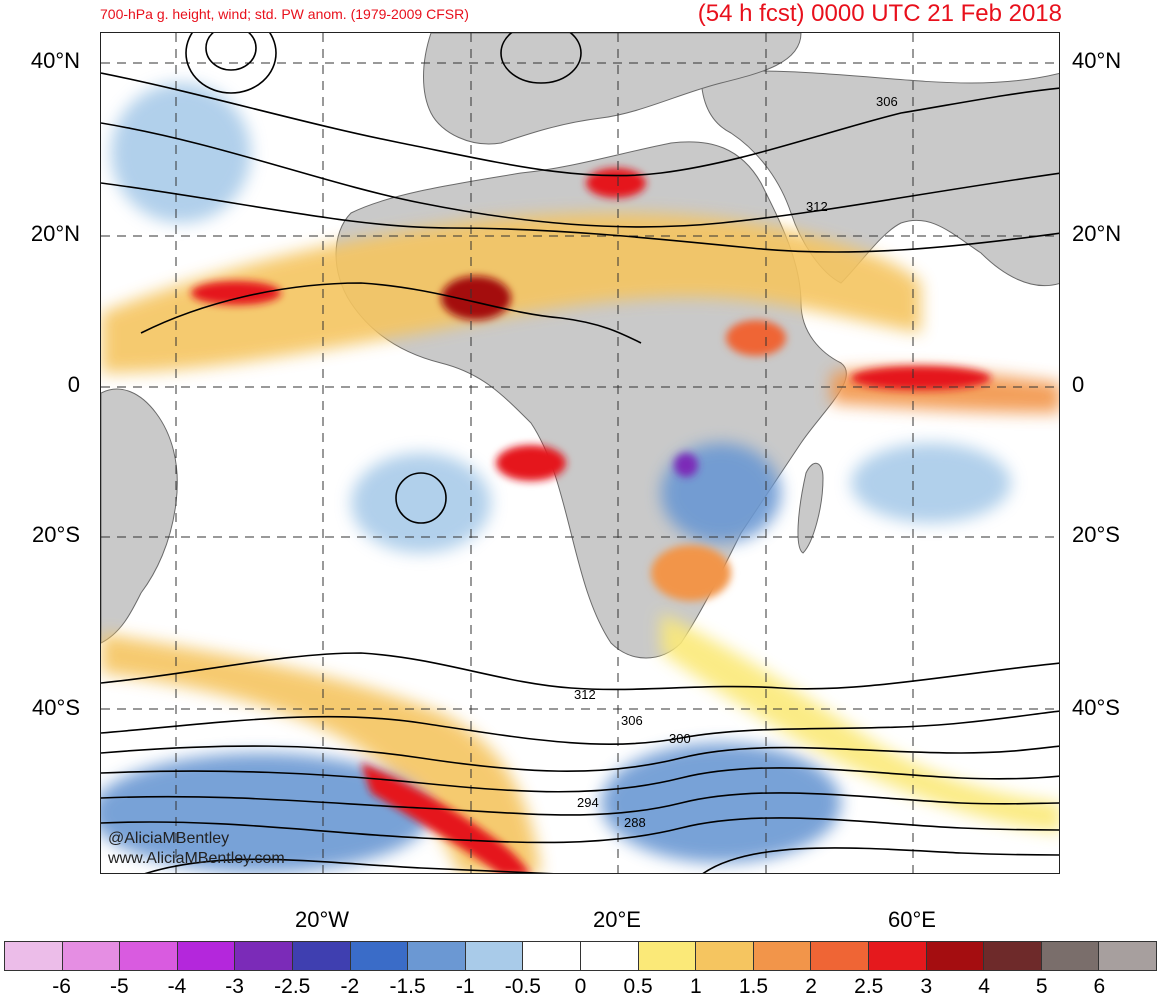 The height and width of the screenshot is (999, 1160). What do you see at coordinates (1097, 233) in the screenshot?
I see `lat-label-20n-right: 20°N` at bounding box center [1097, 233].